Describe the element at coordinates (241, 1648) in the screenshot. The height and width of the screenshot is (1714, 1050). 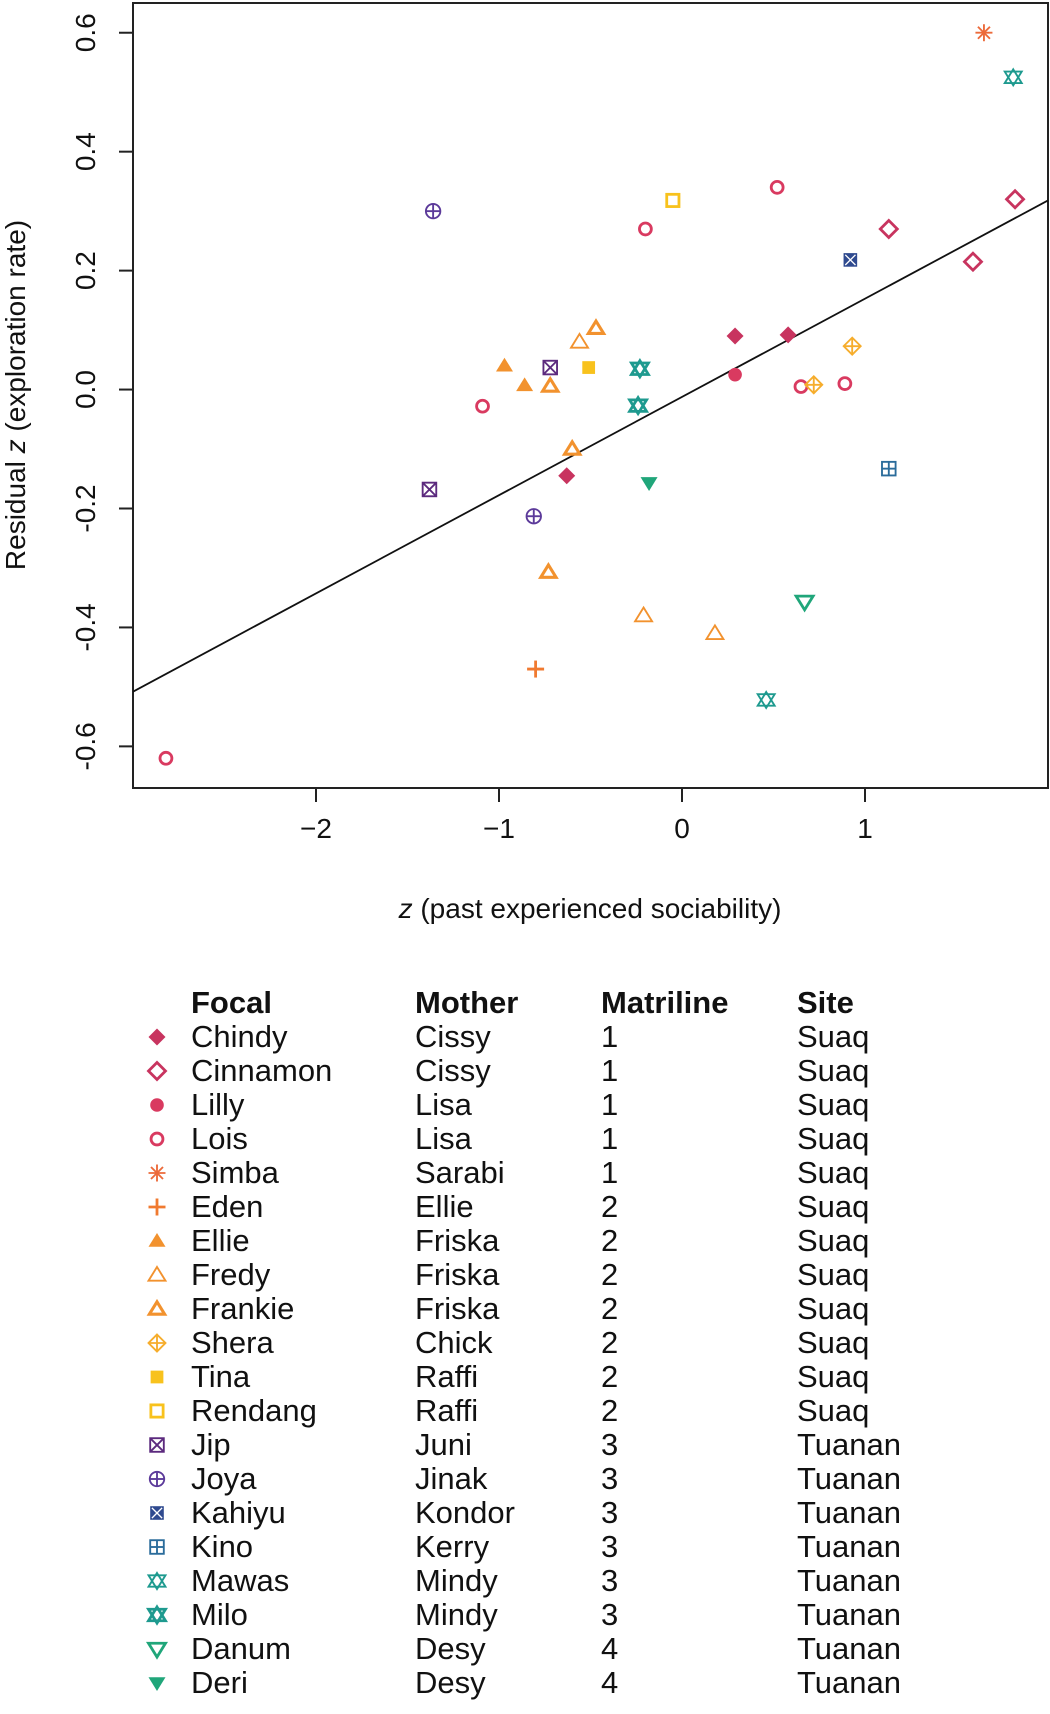
I see `legend-focal: Danum` at that location.